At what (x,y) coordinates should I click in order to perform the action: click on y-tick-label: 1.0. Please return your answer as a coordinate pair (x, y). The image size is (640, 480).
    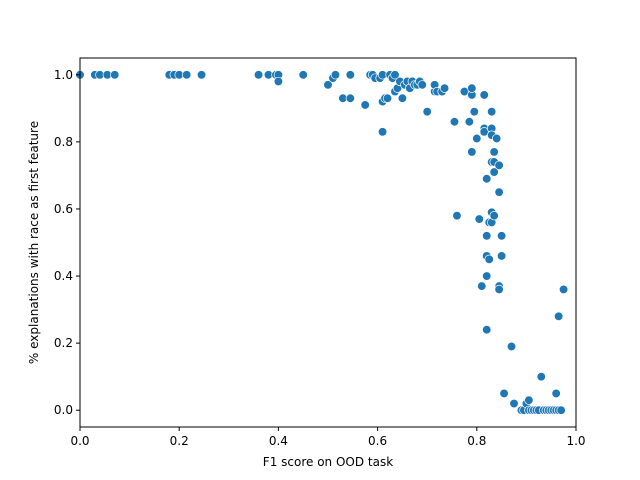
    Looking at the image, I should click on (63, 75).